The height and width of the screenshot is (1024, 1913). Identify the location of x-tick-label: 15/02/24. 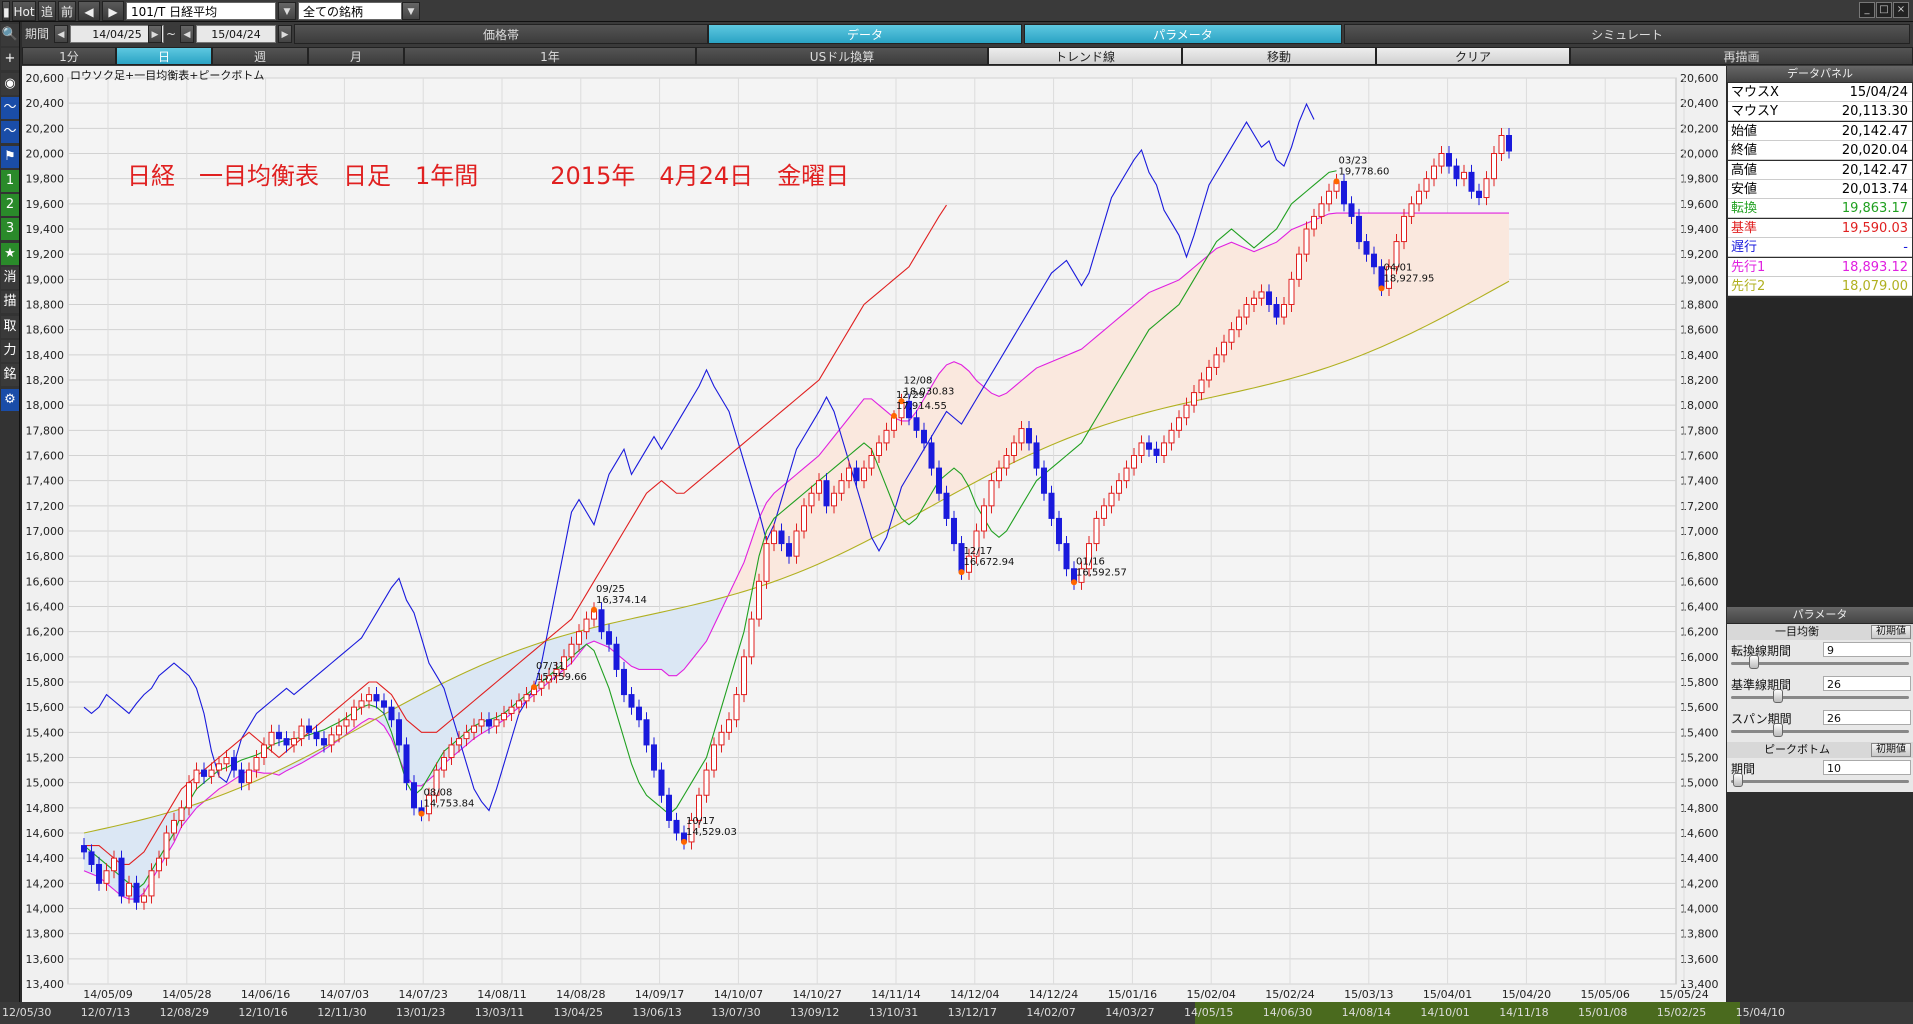
(1289, 994).